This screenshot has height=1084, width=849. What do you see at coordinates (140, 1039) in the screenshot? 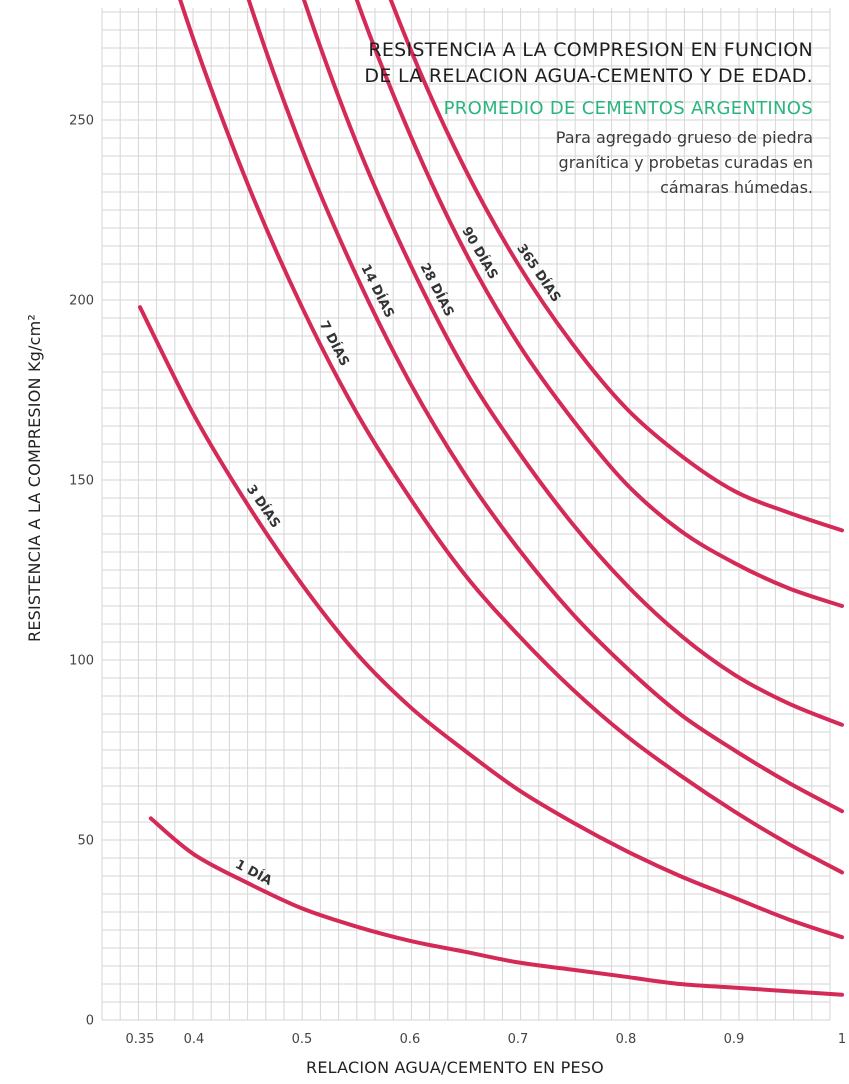
I see `x-tick-label: 0.35` at bounding box center [140, 1039].